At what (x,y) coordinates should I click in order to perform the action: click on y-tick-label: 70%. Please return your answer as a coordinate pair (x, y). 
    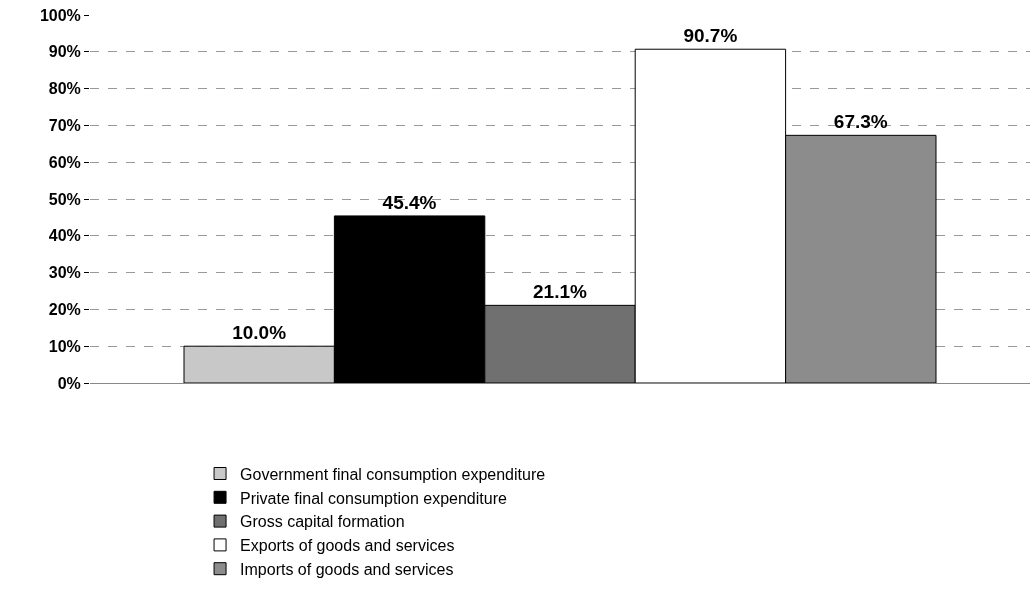
    Looking at the image, I should click on (64, 125).